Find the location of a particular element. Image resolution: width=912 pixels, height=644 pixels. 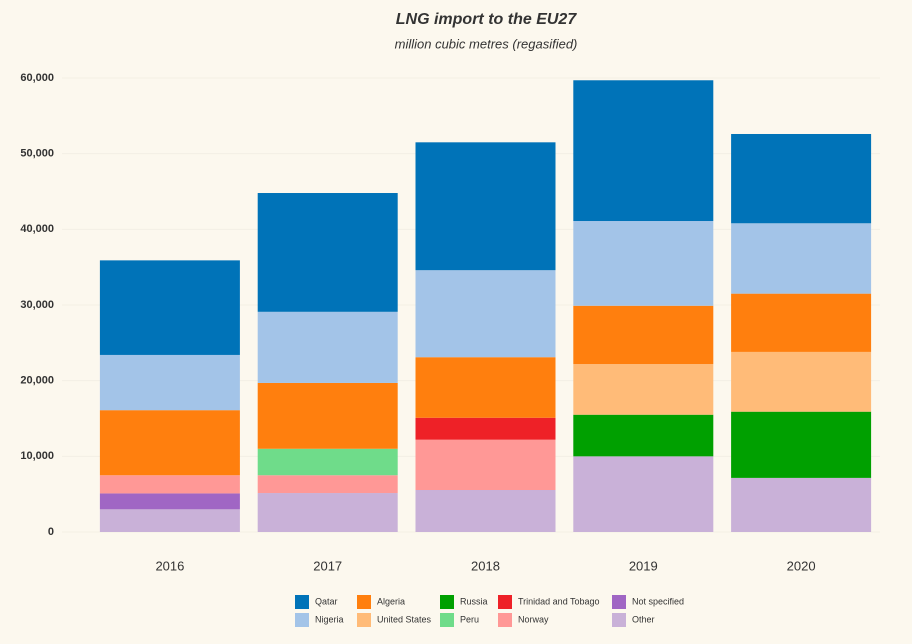

y-tick-label: 60,000 is located at coordinates (37, 78).